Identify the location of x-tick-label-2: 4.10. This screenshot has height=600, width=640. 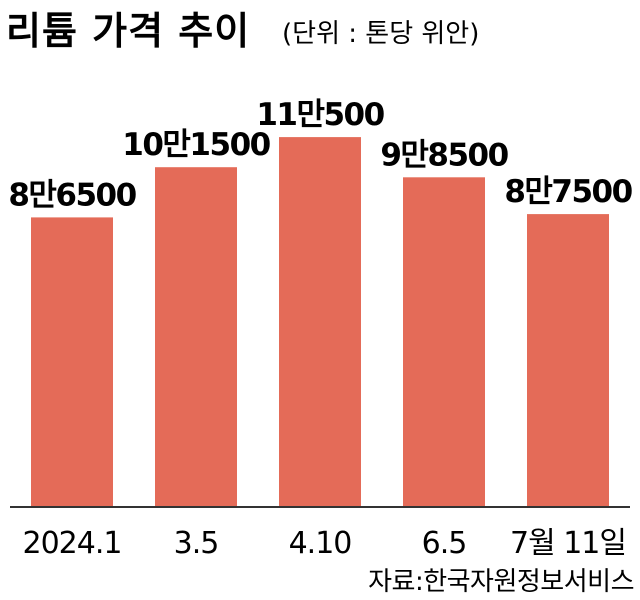
(320, 543).